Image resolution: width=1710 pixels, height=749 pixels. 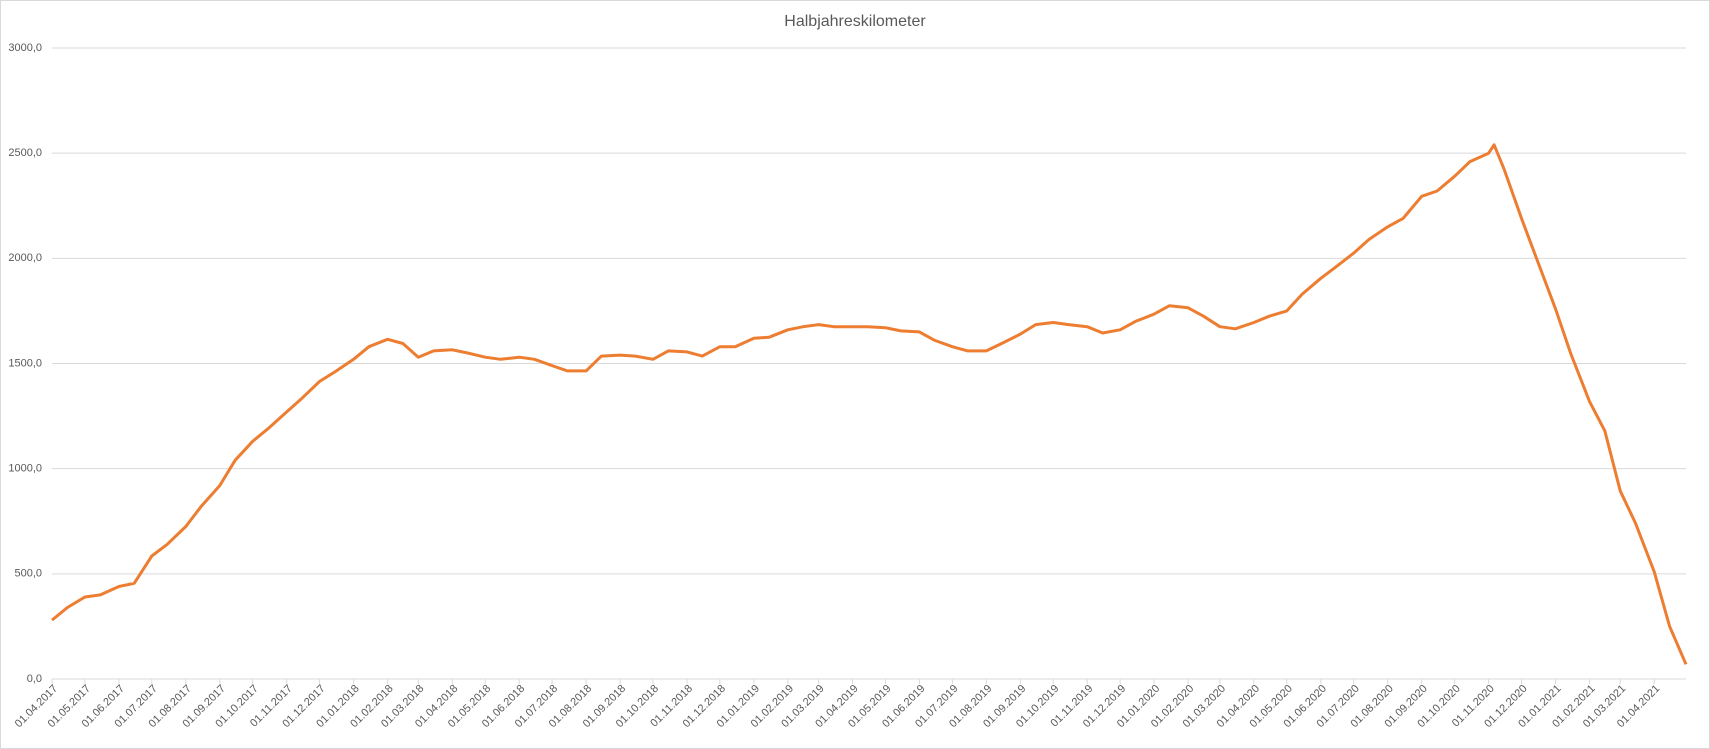 I want to click on y-tick-label: 2000,0, so click(x=25, y=258).